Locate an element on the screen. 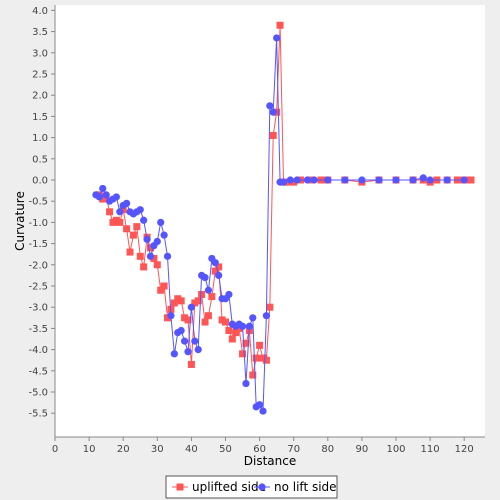 Image resolution: width=500 pixels, height=500 pixels. x-tick-label: 110 is located at coordinates (430, 449).